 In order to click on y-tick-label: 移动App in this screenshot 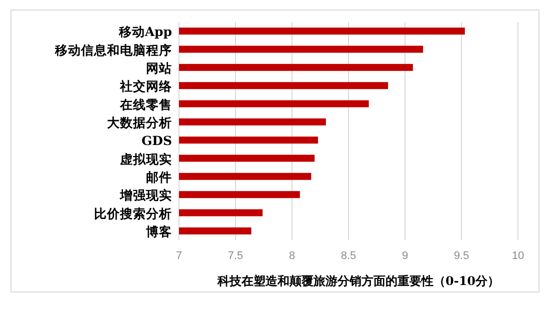, I will do `click(145, 32)`.